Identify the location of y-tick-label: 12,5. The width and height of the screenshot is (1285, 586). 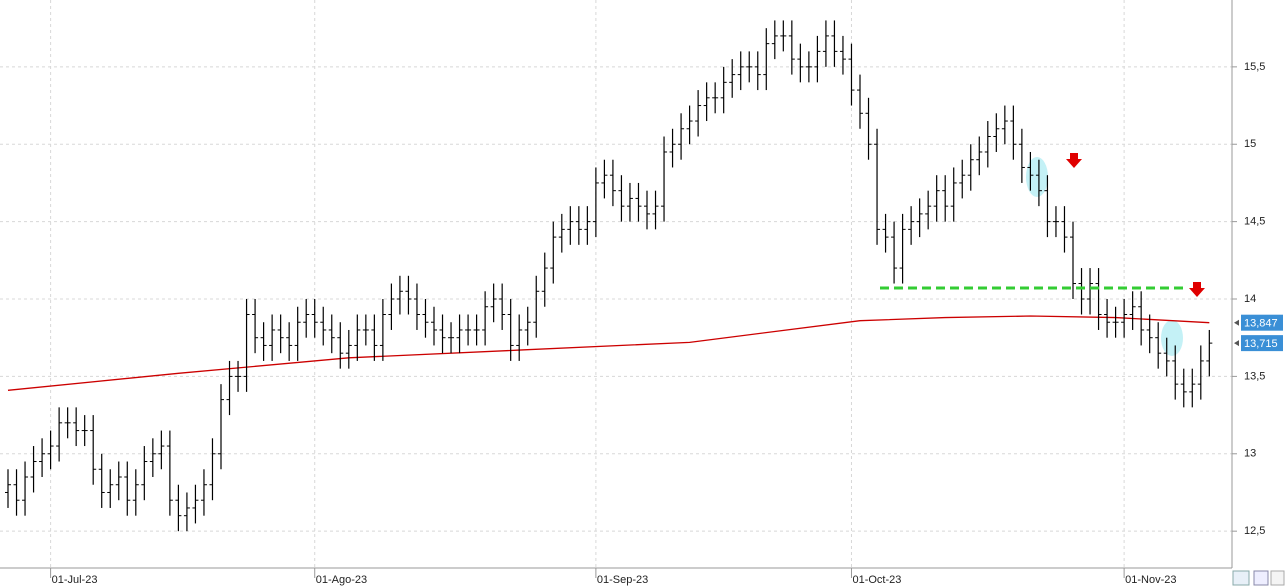
(1254, 531).